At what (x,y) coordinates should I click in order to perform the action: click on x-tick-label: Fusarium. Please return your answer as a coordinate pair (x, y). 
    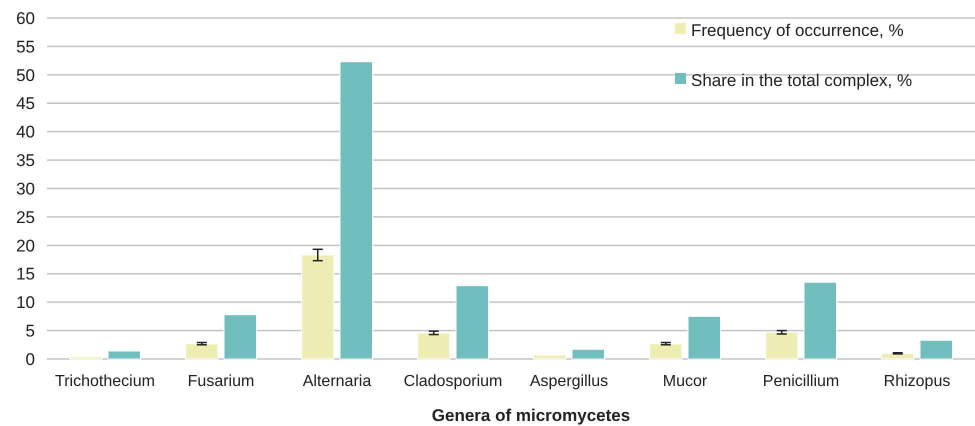
    Looking at the image, I should click on (221, 381).